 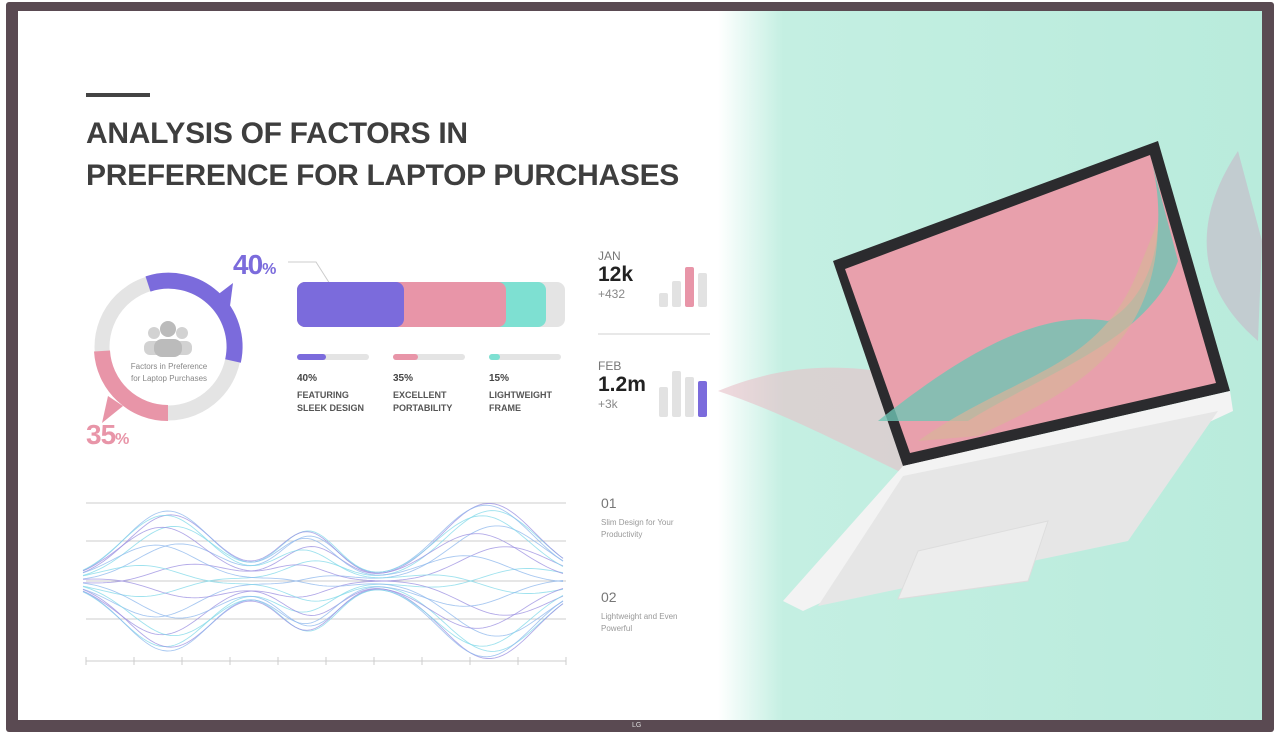 I want to click on feature-number: 01, so click(x=609, y=503).